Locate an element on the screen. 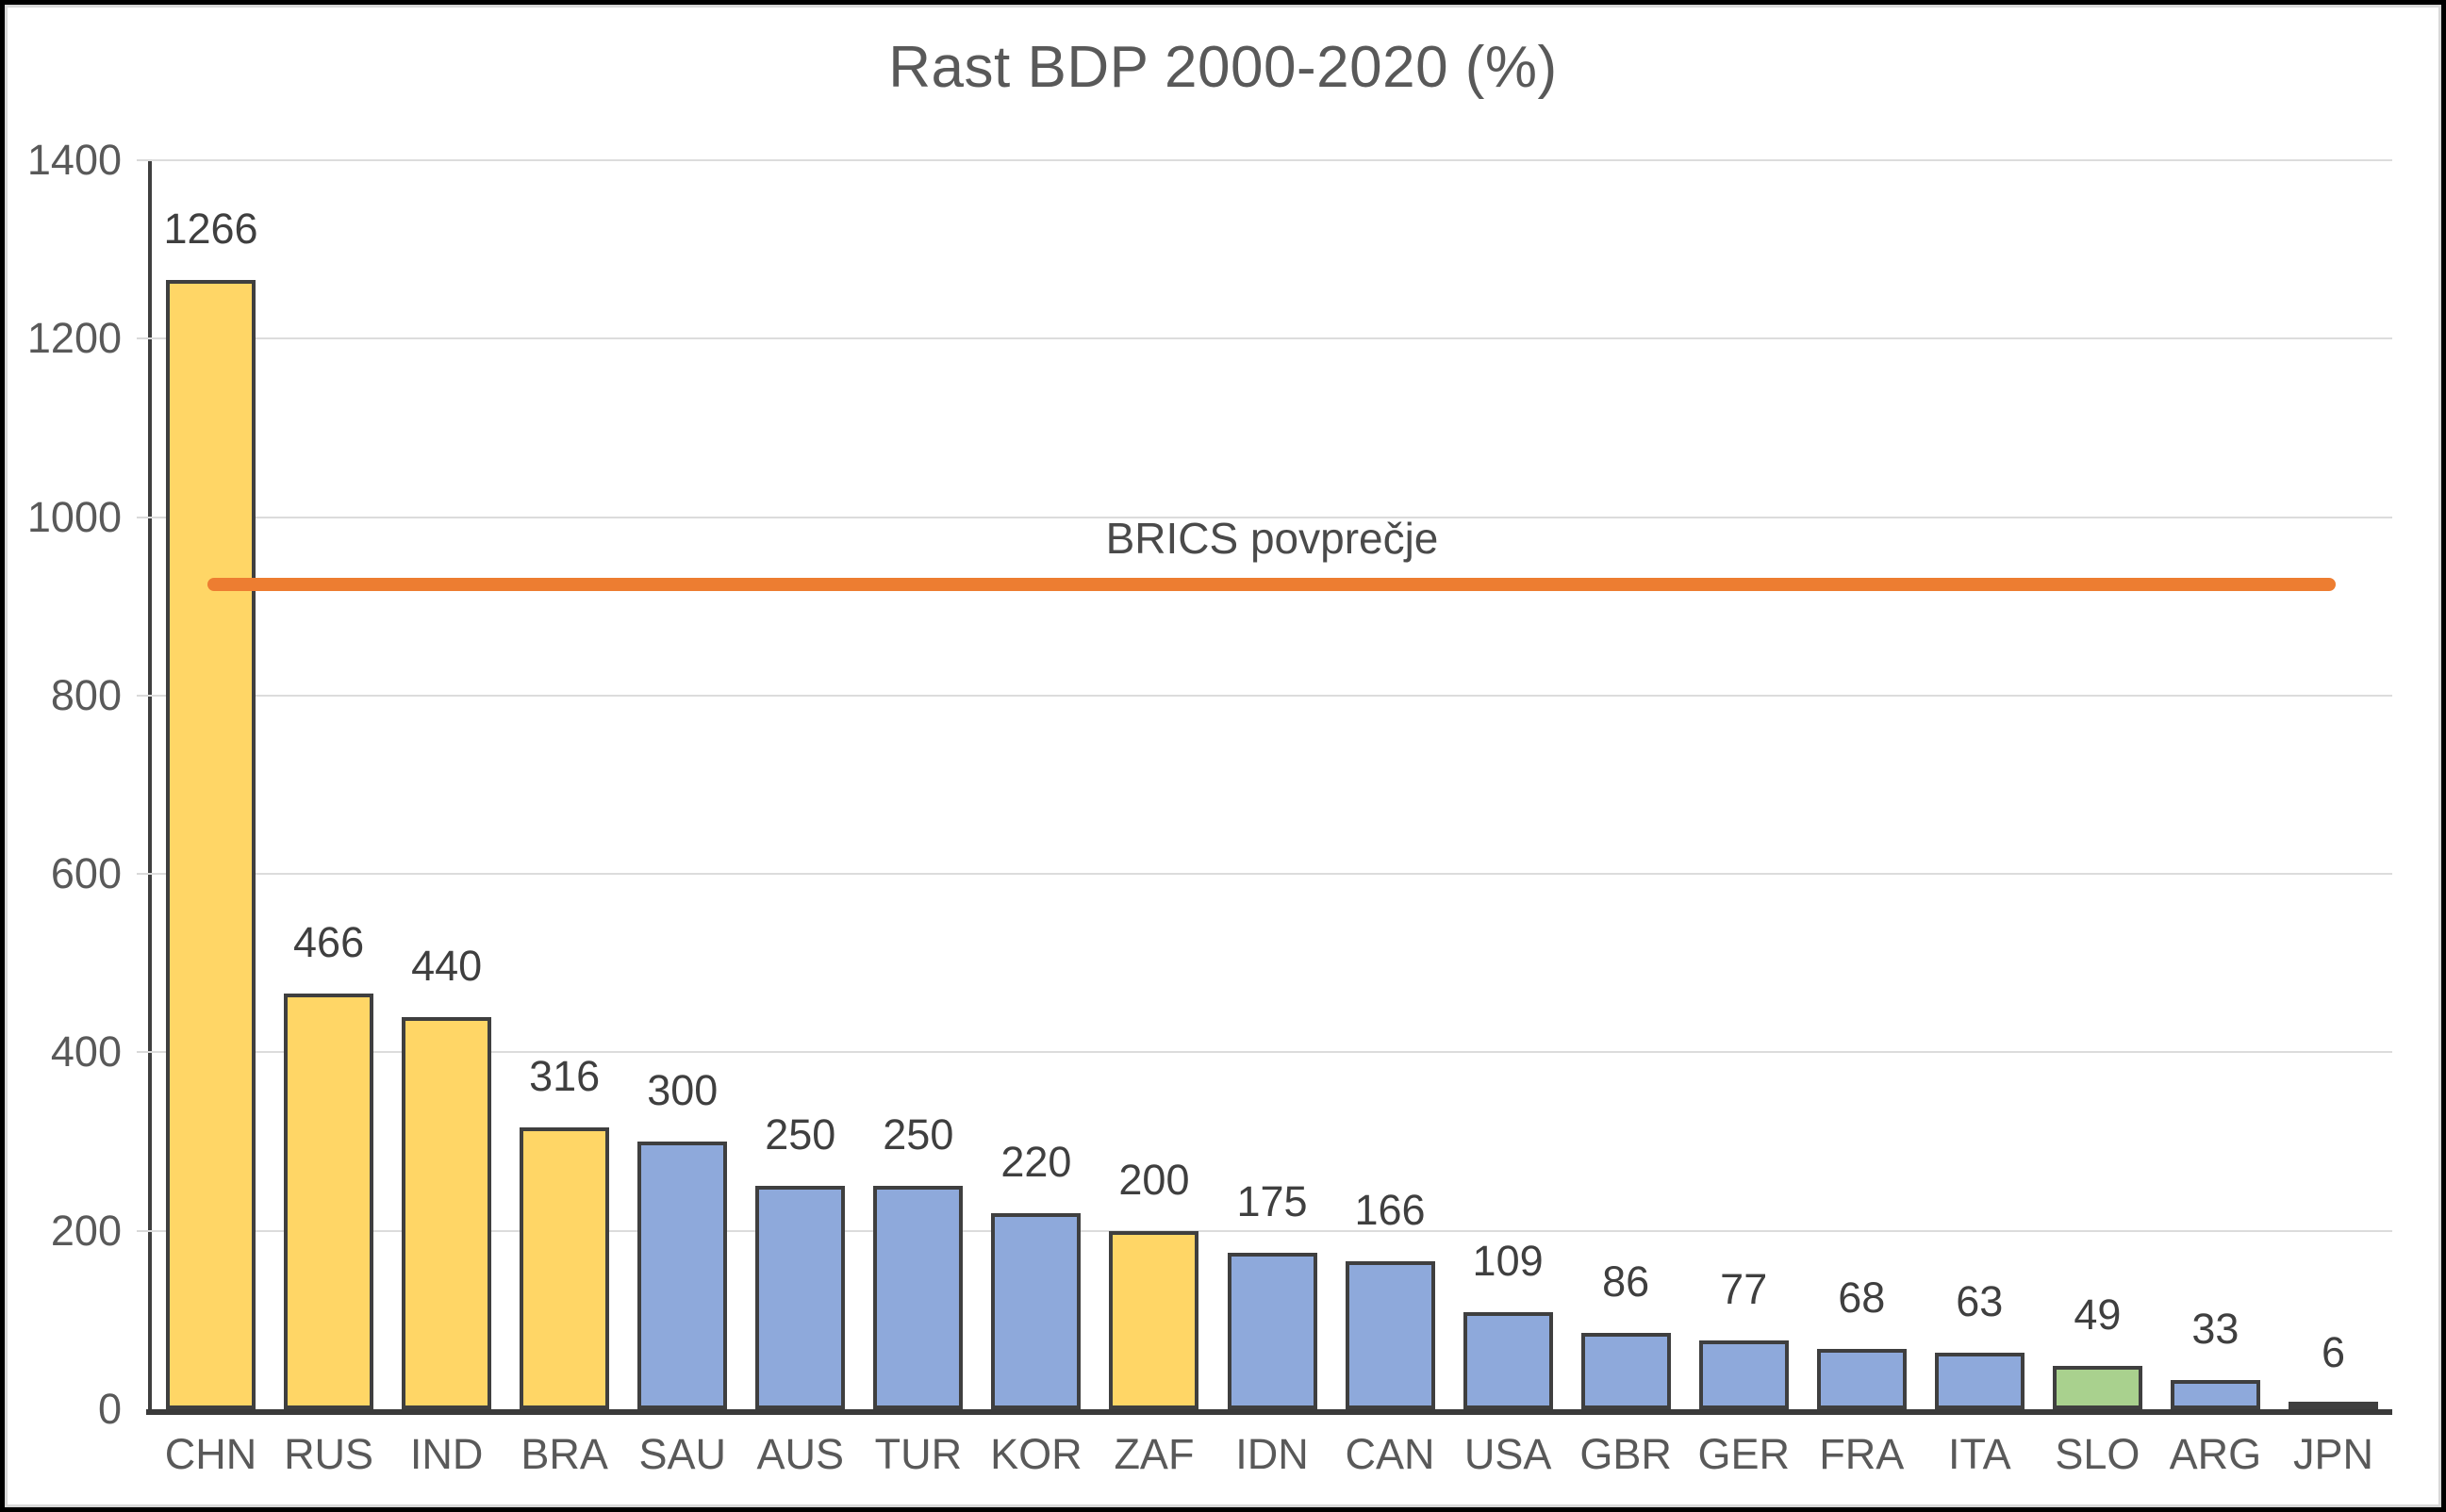  bar-kor is located at coordinates (1036, 1311).